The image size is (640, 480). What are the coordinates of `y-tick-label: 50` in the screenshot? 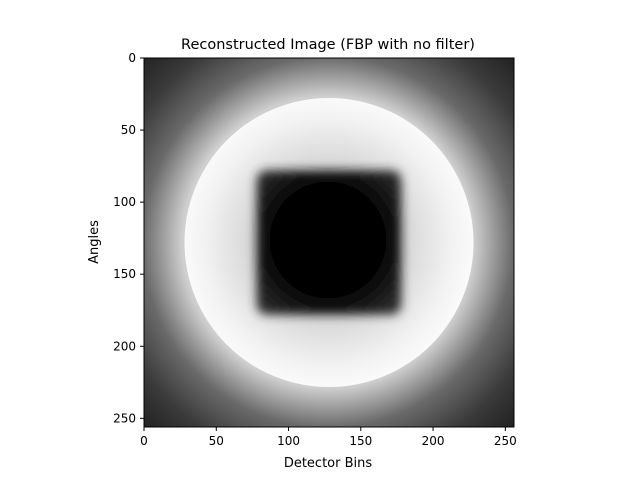 It's located at (128, 130).